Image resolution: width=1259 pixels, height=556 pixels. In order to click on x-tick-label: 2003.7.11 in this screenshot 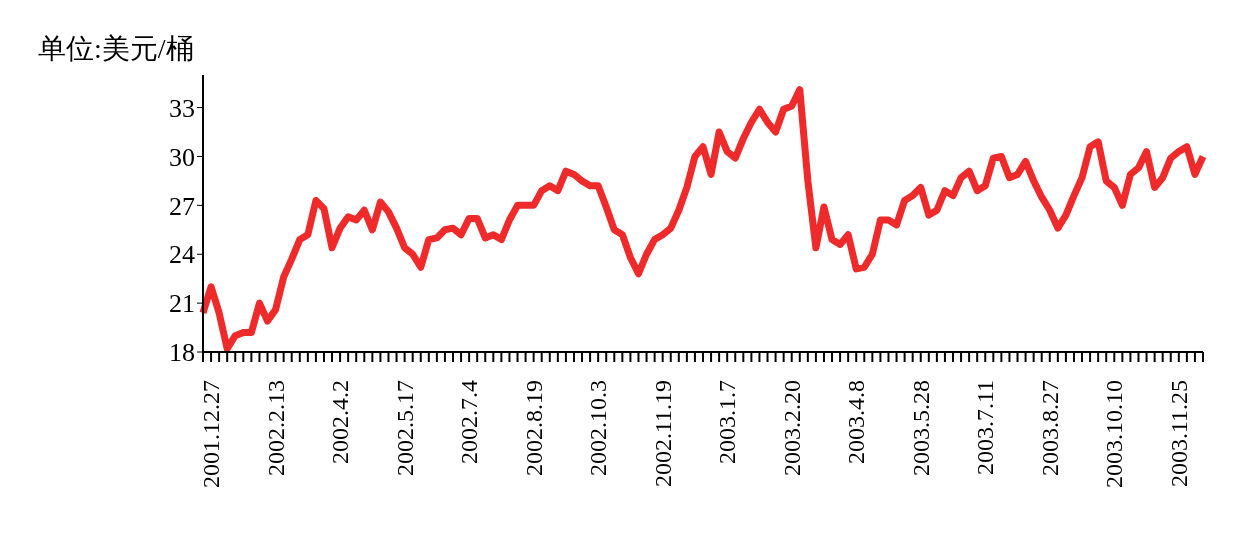, I will do `click(985, 428)`.